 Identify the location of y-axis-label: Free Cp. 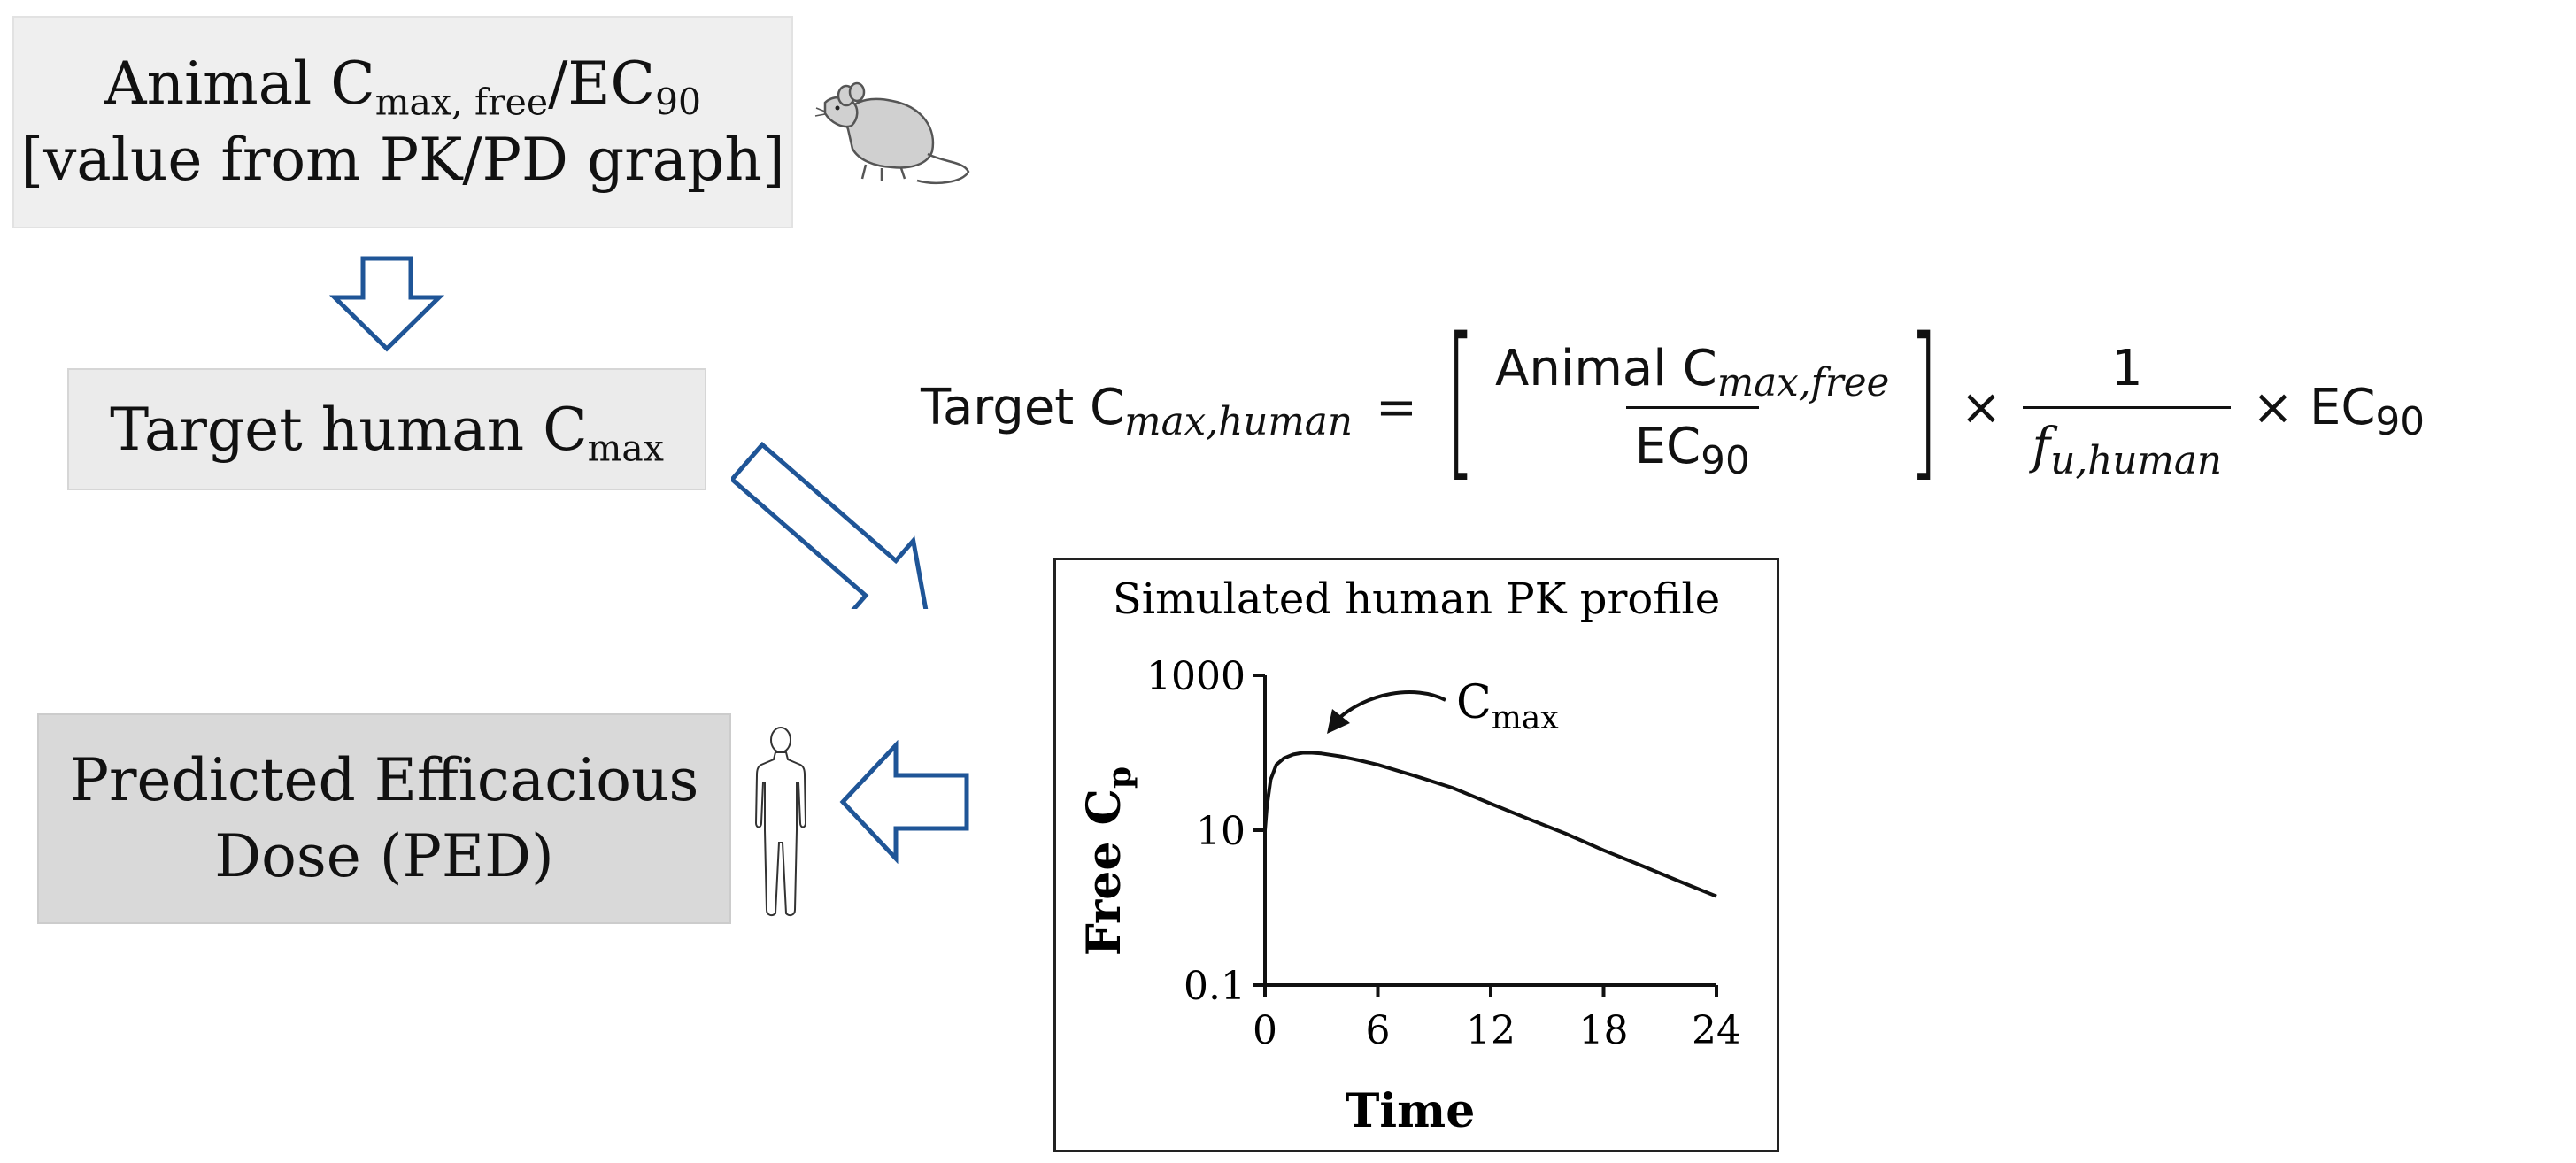
(1107, 861).